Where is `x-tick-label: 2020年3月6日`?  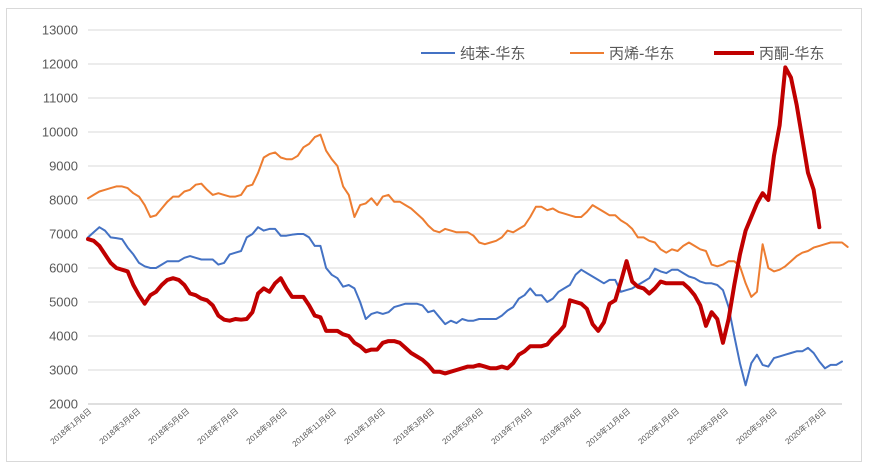 x-tick-label: 2020年3月6日 is located at coordinates (707, 426).